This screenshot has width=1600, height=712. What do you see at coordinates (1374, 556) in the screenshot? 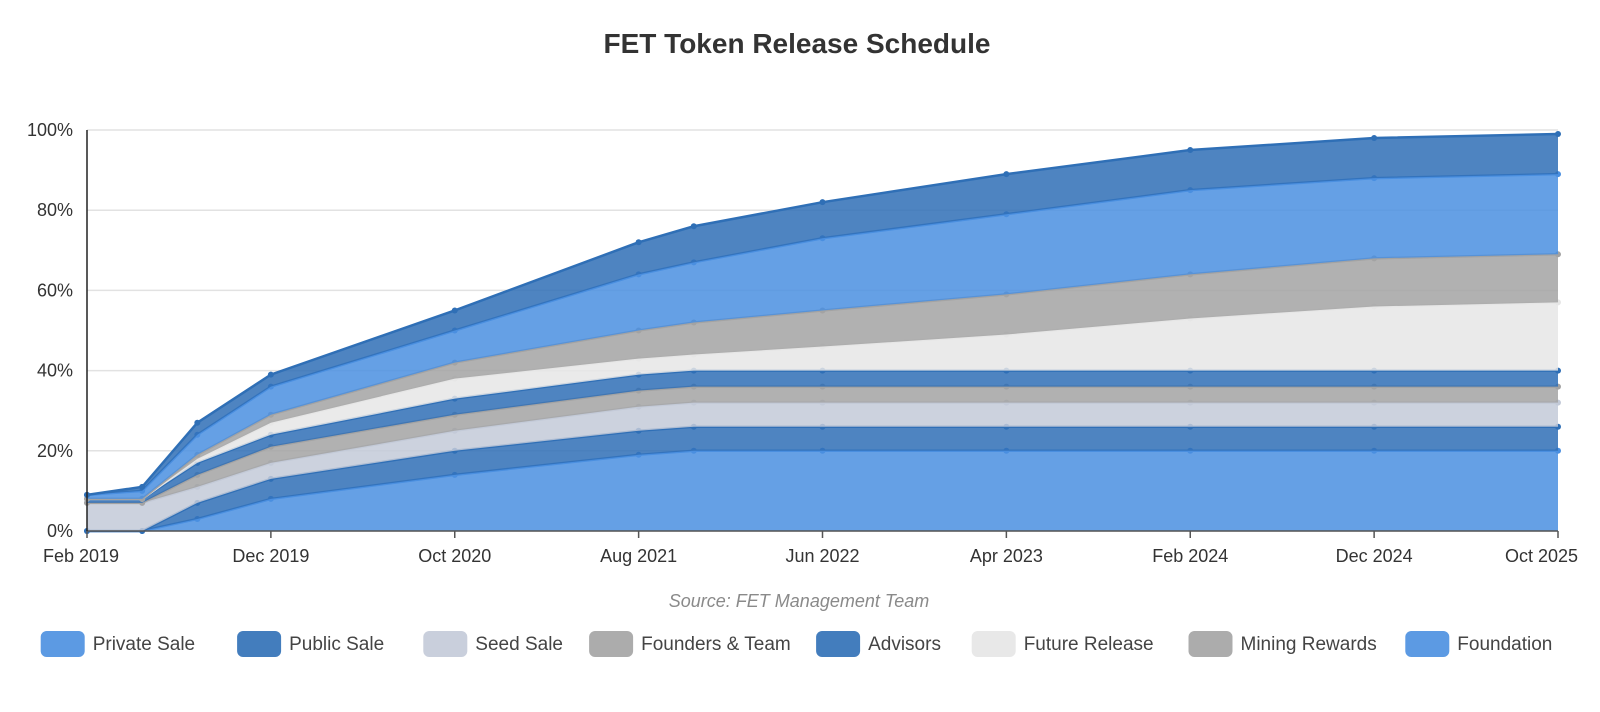
I see `x-tick-label: Dec 2024` at bounding box center [1374, 556].